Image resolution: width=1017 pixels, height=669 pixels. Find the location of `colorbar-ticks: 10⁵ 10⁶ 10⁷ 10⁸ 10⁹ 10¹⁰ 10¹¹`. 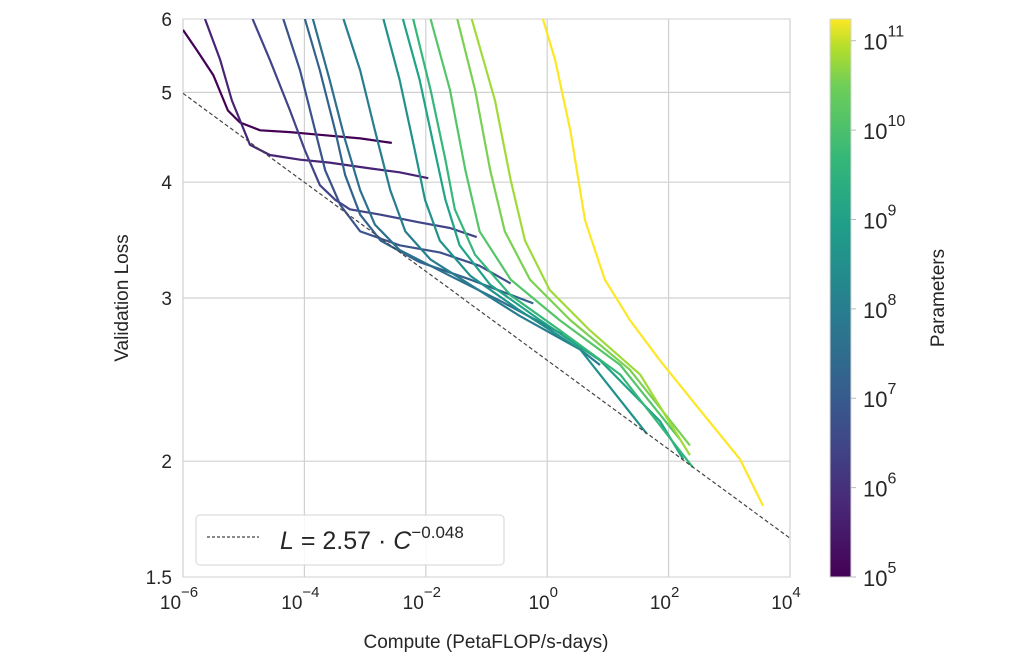

colorbar-ticks: 10⁵ 10⁶ 10⁷ 10⁸ 10⁹ 10¹⁰ 10¹¹ is located at coordinates (878, 307).